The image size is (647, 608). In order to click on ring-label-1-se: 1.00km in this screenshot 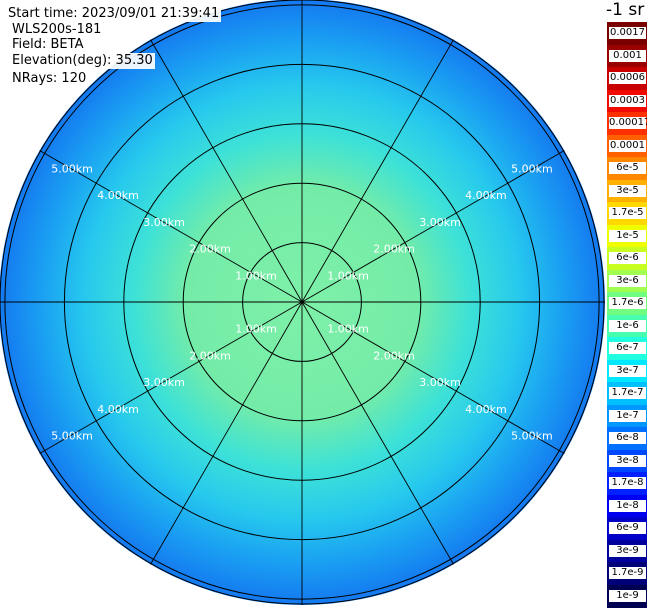, I will do `click(348, 329)`.